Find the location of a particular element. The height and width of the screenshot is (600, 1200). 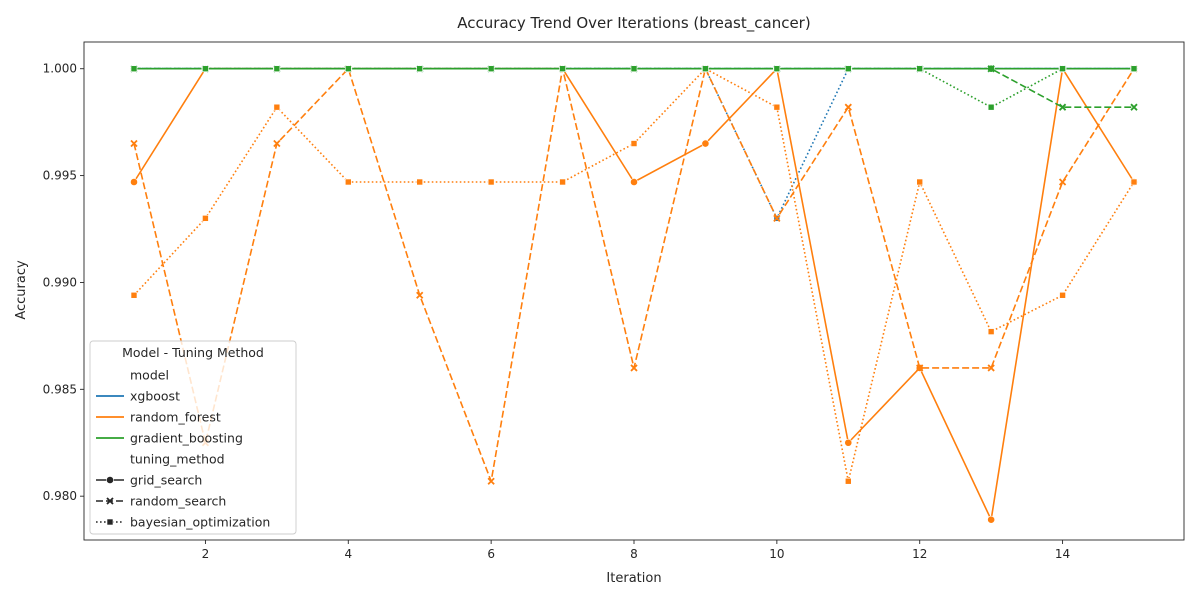

legend-item-model: model is located at coordinates (149, 375).